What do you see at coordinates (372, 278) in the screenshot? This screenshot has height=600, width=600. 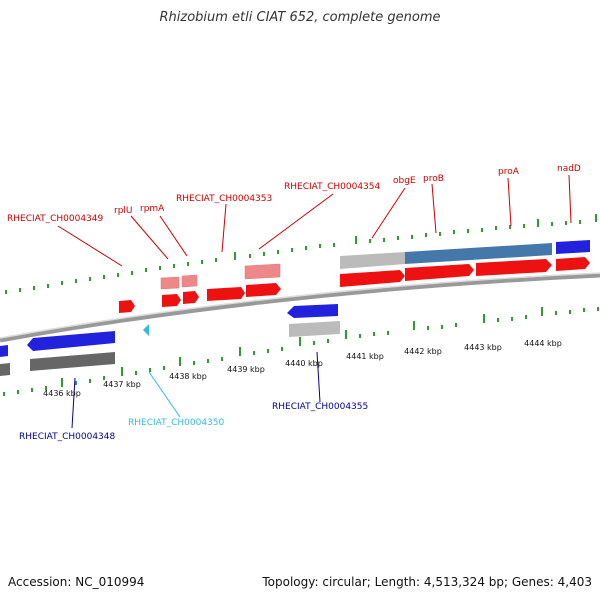 I see `gene-obgE` at bounding box center [372, 278].